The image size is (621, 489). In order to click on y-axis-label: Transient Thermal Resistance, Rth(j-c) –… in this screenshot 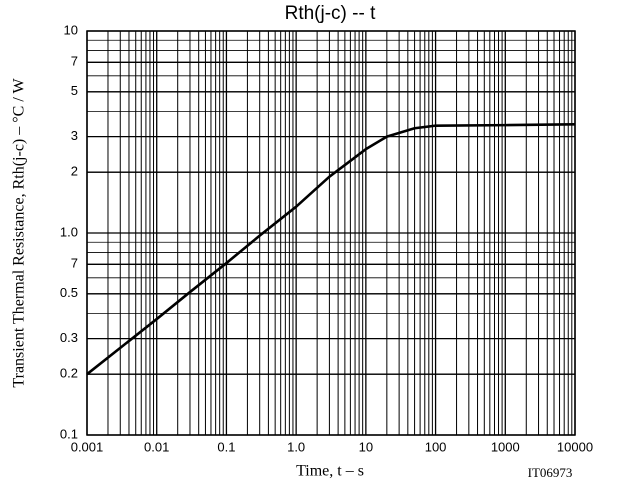, I will do `click(19, 233)`.